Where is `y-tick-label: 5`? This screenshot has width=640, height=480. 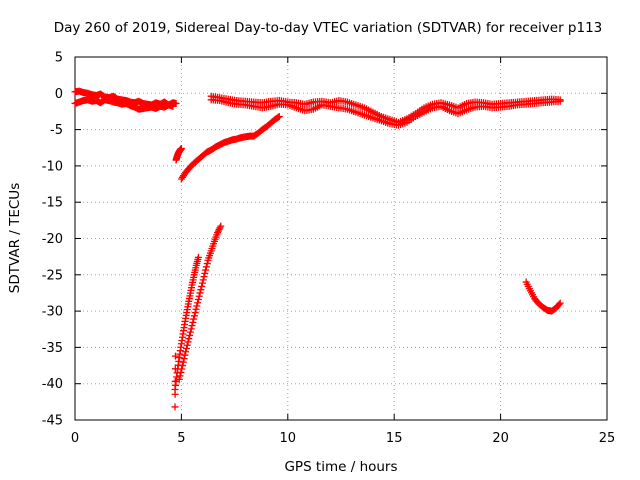 y-tick-label: 5 is located at coordinates (59, 58).